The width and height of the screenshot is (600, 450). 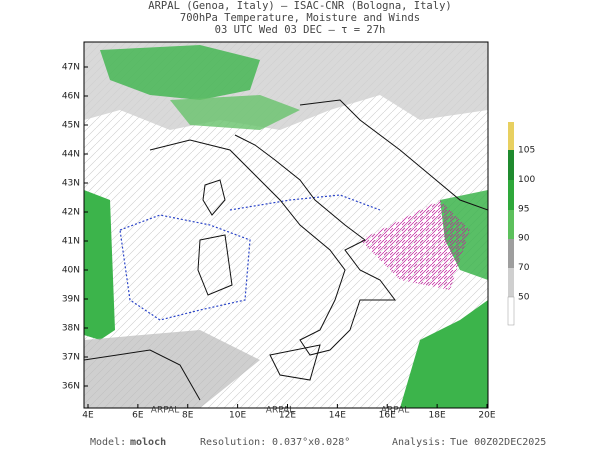 What do you see at coordinates (138, 416) in the screenshot?
I see `lon-label: 6E` at bounding box center [138, 416].